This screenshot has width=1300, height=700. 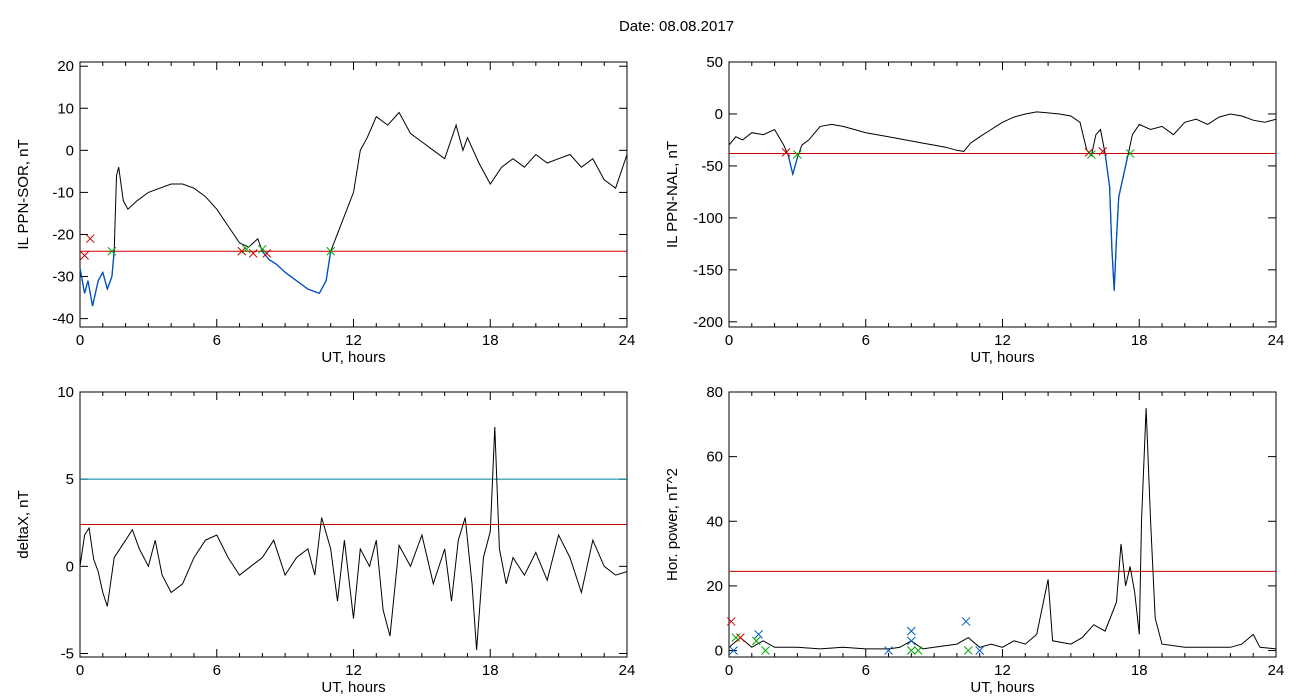 I want to click on y-axis-label: IL PPN-NAL, nT, so click(x=672, y=194).